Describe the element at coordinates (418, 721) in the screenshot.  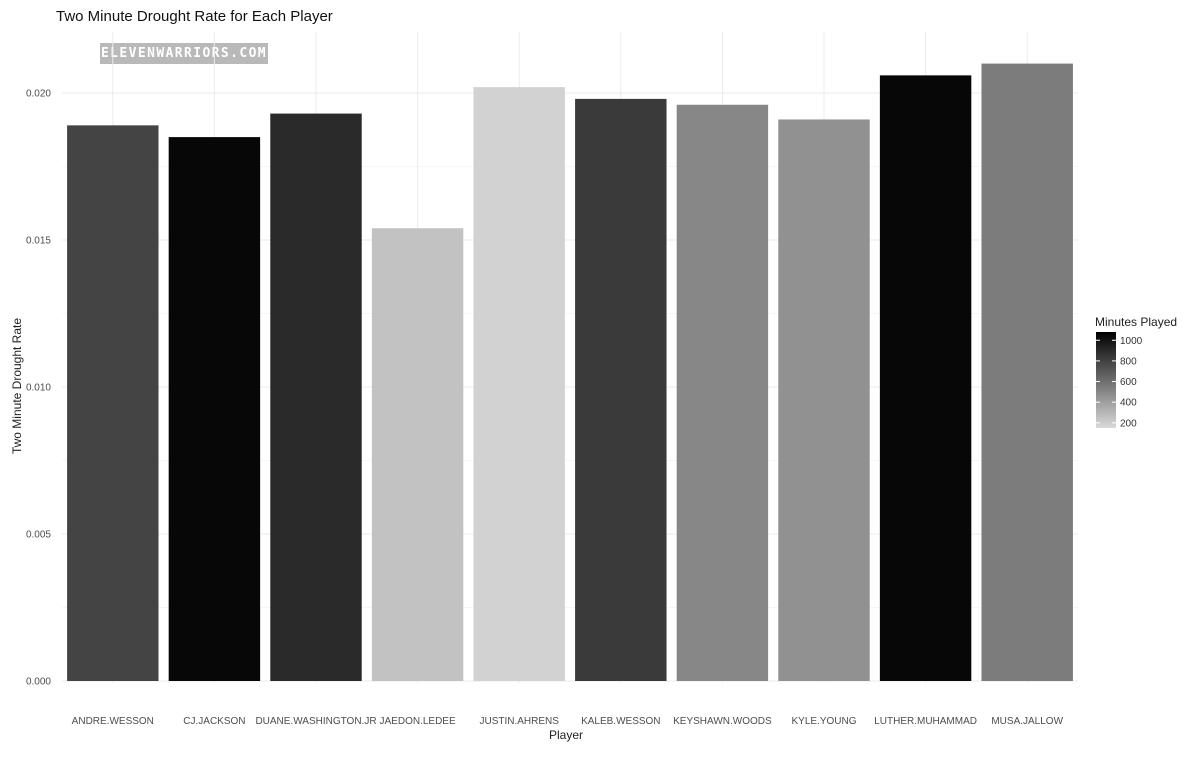
I see `x-tick-label: JAEDON.LEDEE` at that location.